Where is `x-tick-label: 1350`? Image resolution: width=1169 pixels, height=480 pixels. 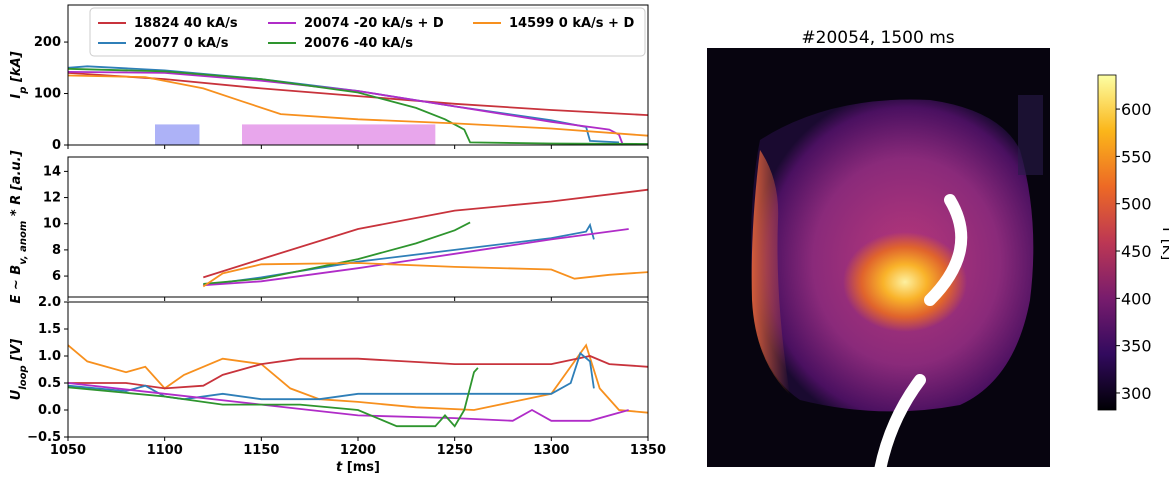
x-tick-label: 1350 is located at coordinates (648, 450).